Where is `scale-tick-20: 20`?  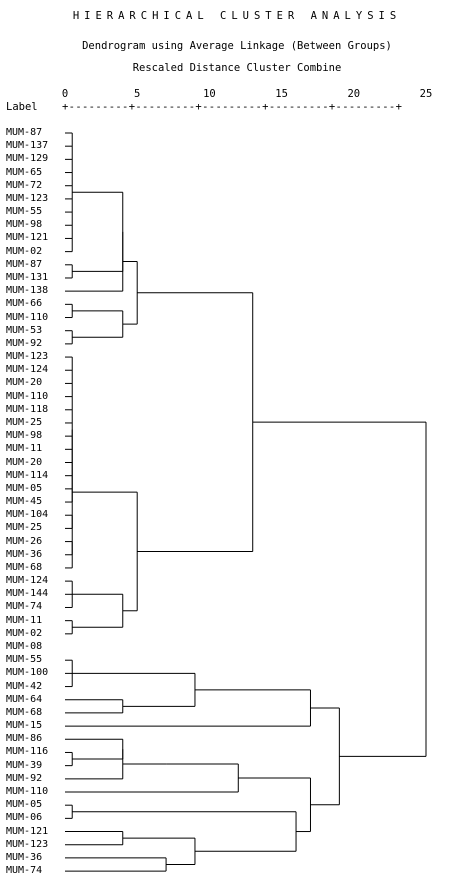 scale-tick-20: 20 is located at coordinates (354, 94).